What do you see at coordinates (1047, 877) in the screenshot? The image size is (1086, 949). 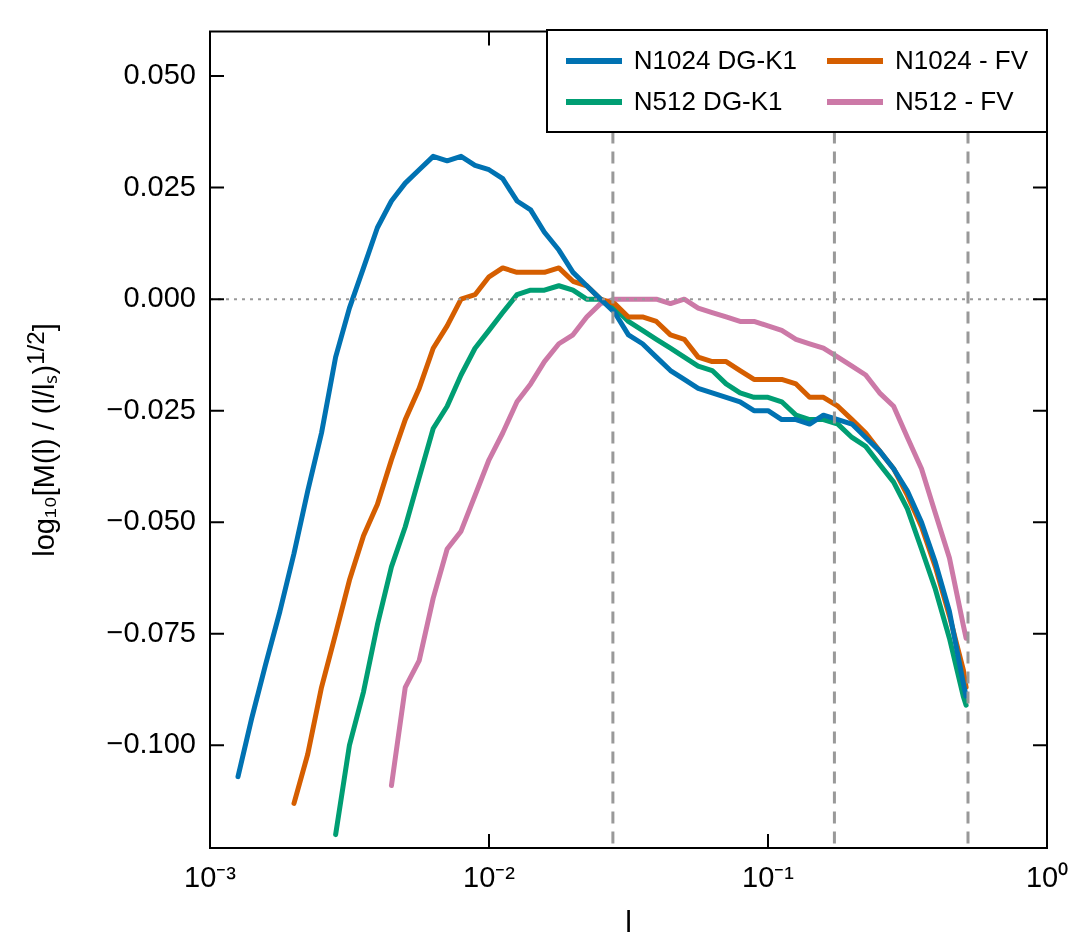 I see `x-tick-label: 10⁰` at bounding box center [1047, 877].